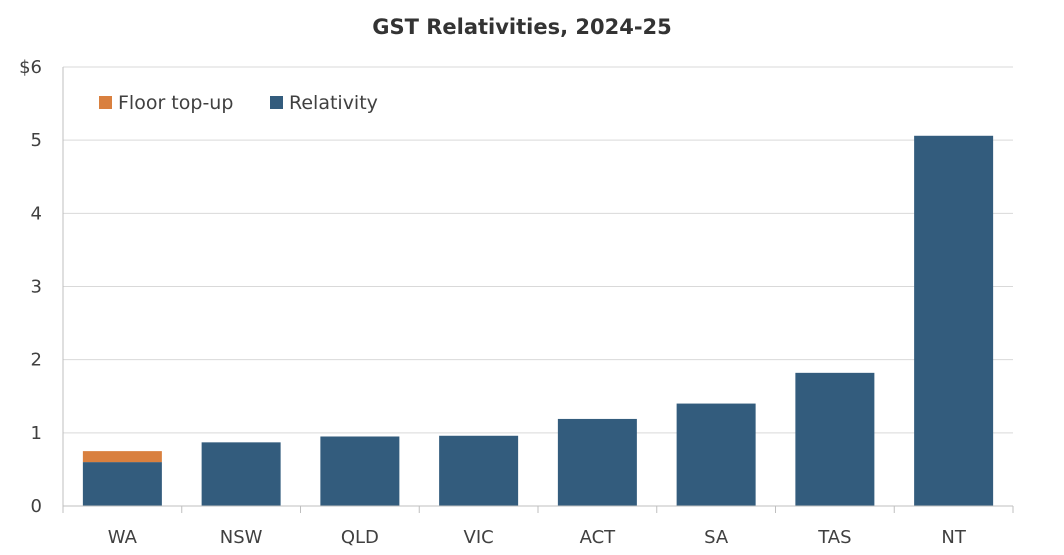 Image resolution: width=1064 pixels, height=555 pixels. What do you see at coordinates (36, 213) in the screenshot?
I see `y-tick-label: 4` at bounding box center [36, 213].